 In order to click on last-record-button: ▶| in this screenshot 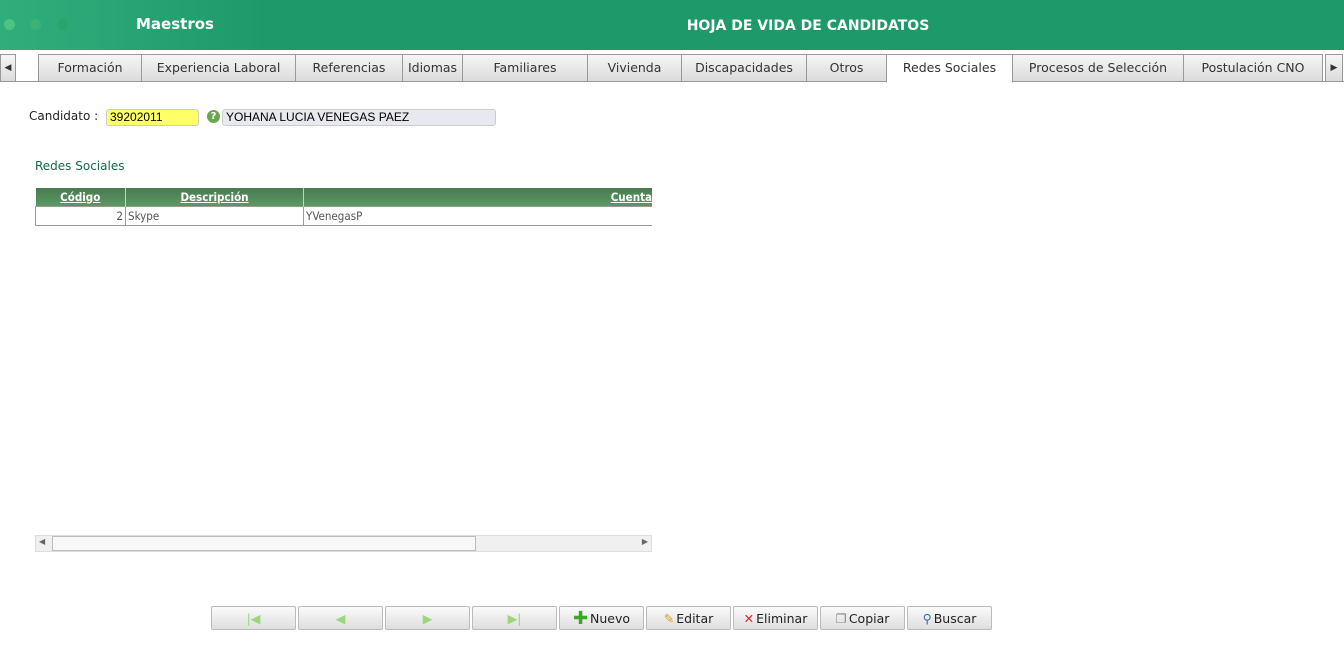, I will do `click(514, 618)`.